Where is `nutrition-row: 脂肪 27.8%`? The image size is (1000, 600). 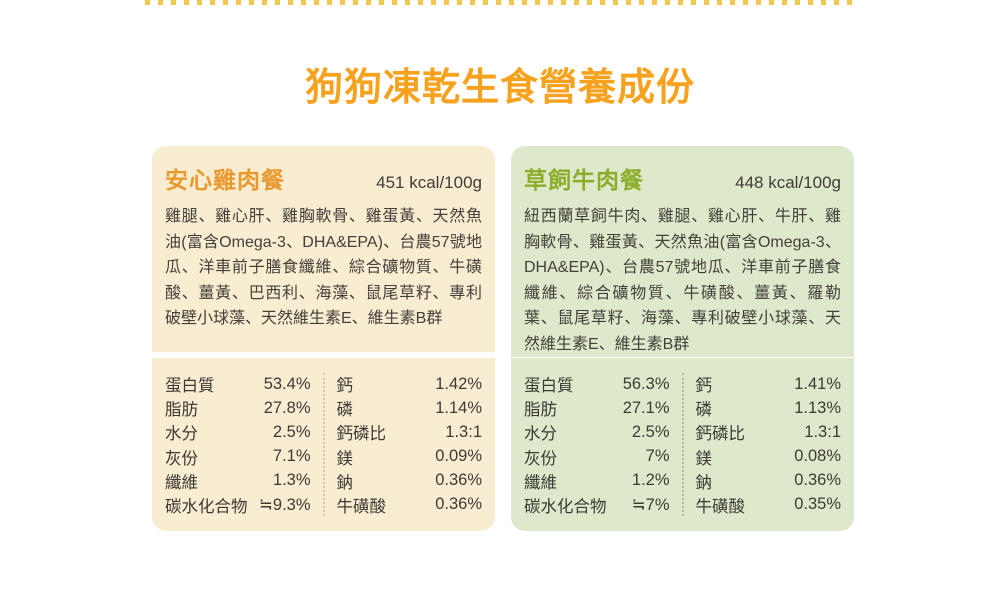
nutrition-row: 脂肪 27.8% is located at coordinates (238, 408).